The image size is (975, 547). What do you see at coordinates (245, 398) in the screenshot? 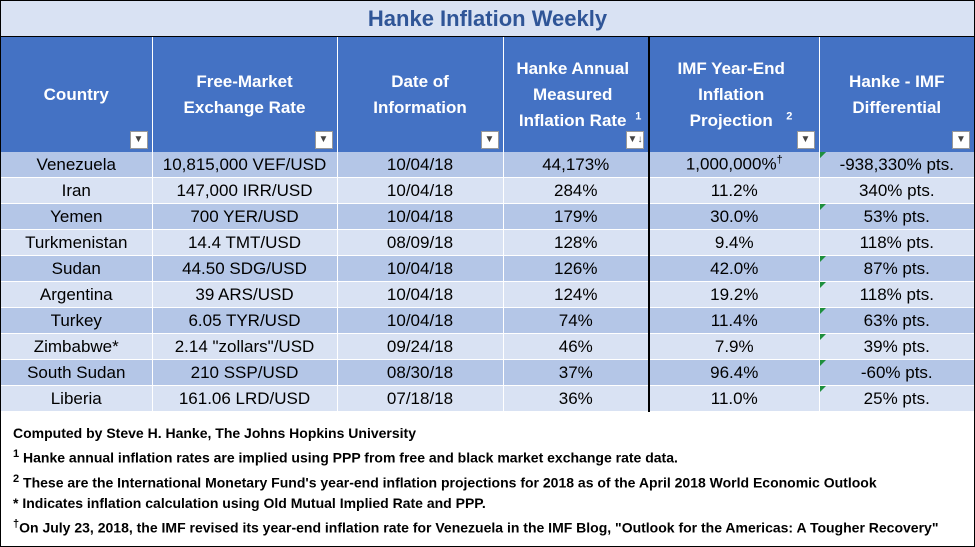
I see `cell-rate: 161.06 LRD/USD` at bounding box center [245, 398].